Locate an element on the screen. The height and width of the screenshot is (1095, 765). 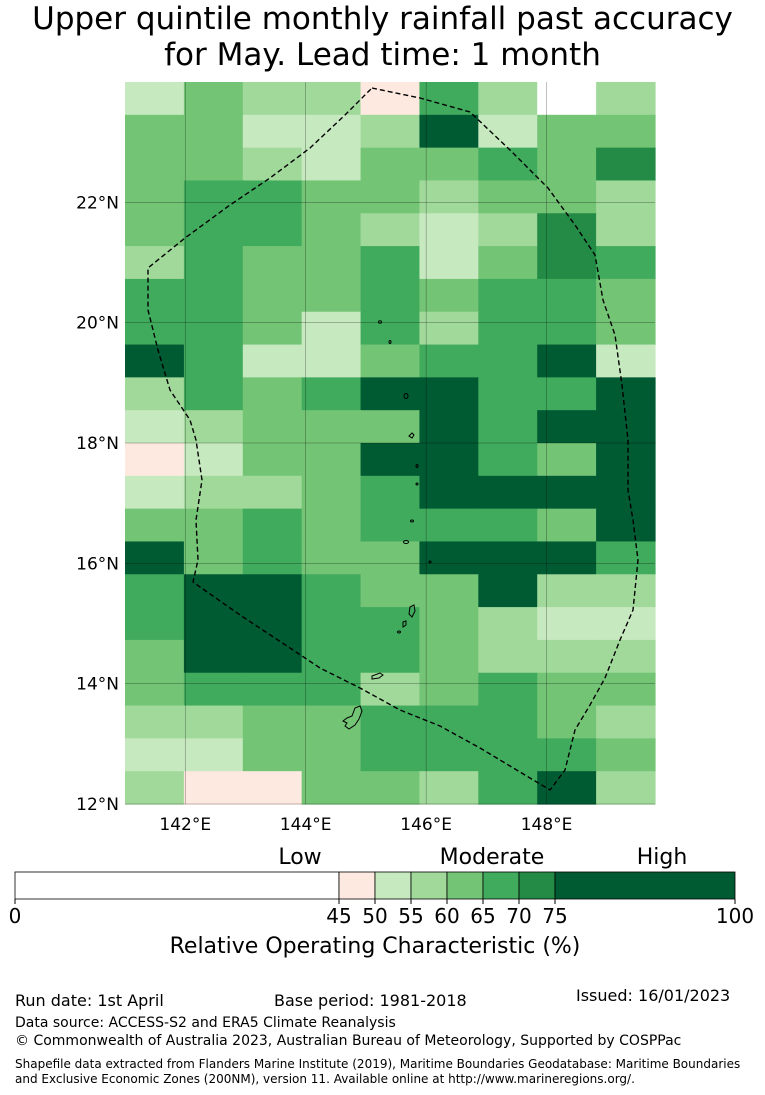
latitude-ticks: 12°N 14°N 16°N 18°N 20°N 22°N is located at coordinates (97, 504).